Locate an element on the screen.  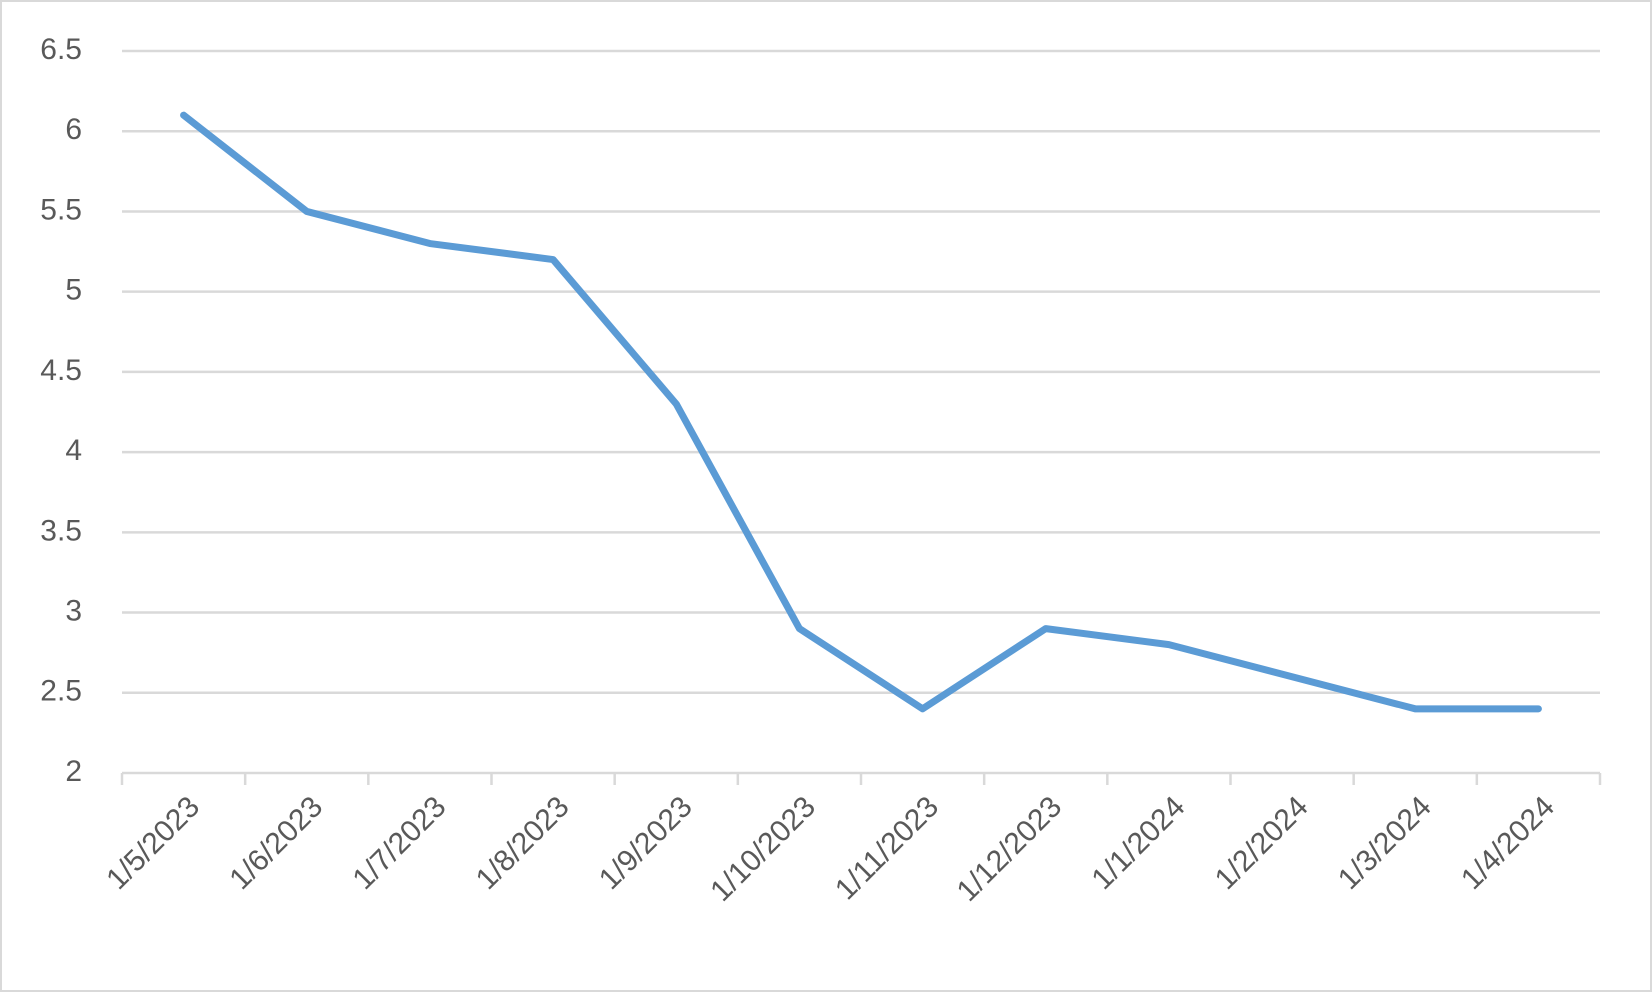
y-tick-label: 3.5 is located at coordinates (61, 530).